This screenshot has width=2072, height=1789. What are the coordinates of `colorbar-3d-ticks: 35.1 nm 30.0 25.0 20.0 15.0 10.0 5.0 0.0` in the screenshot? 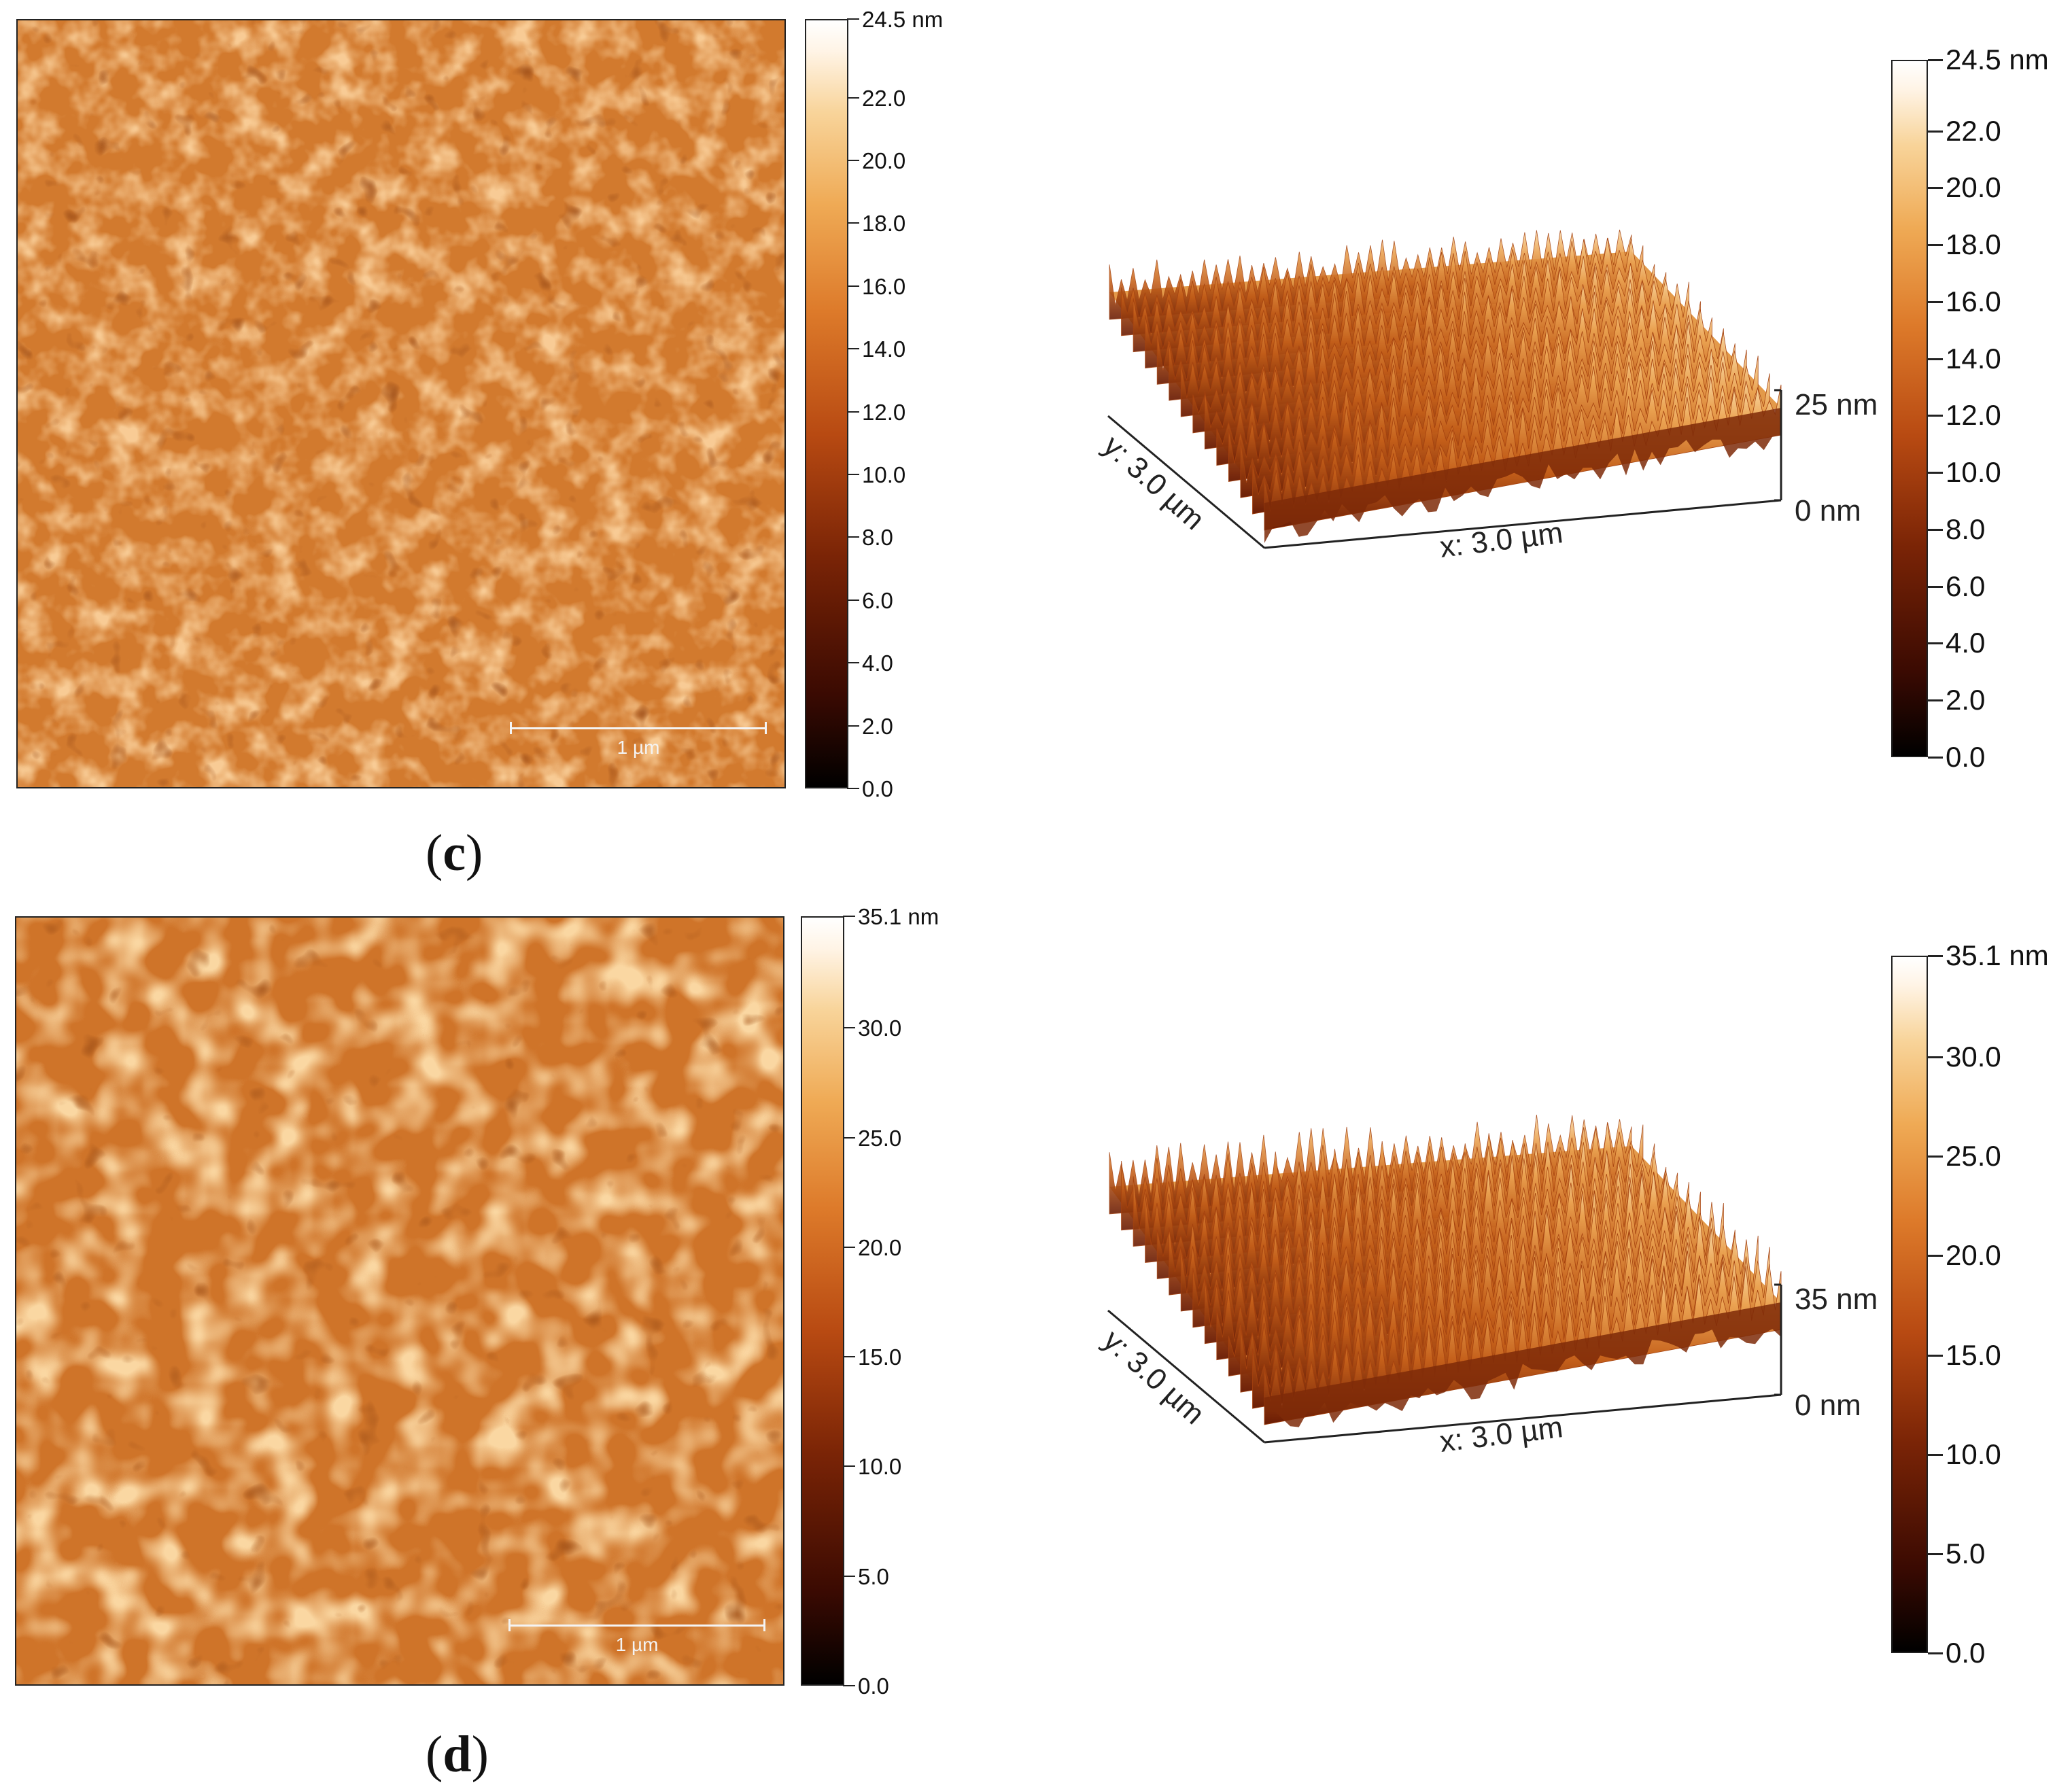 It's located at (1999, 1304).